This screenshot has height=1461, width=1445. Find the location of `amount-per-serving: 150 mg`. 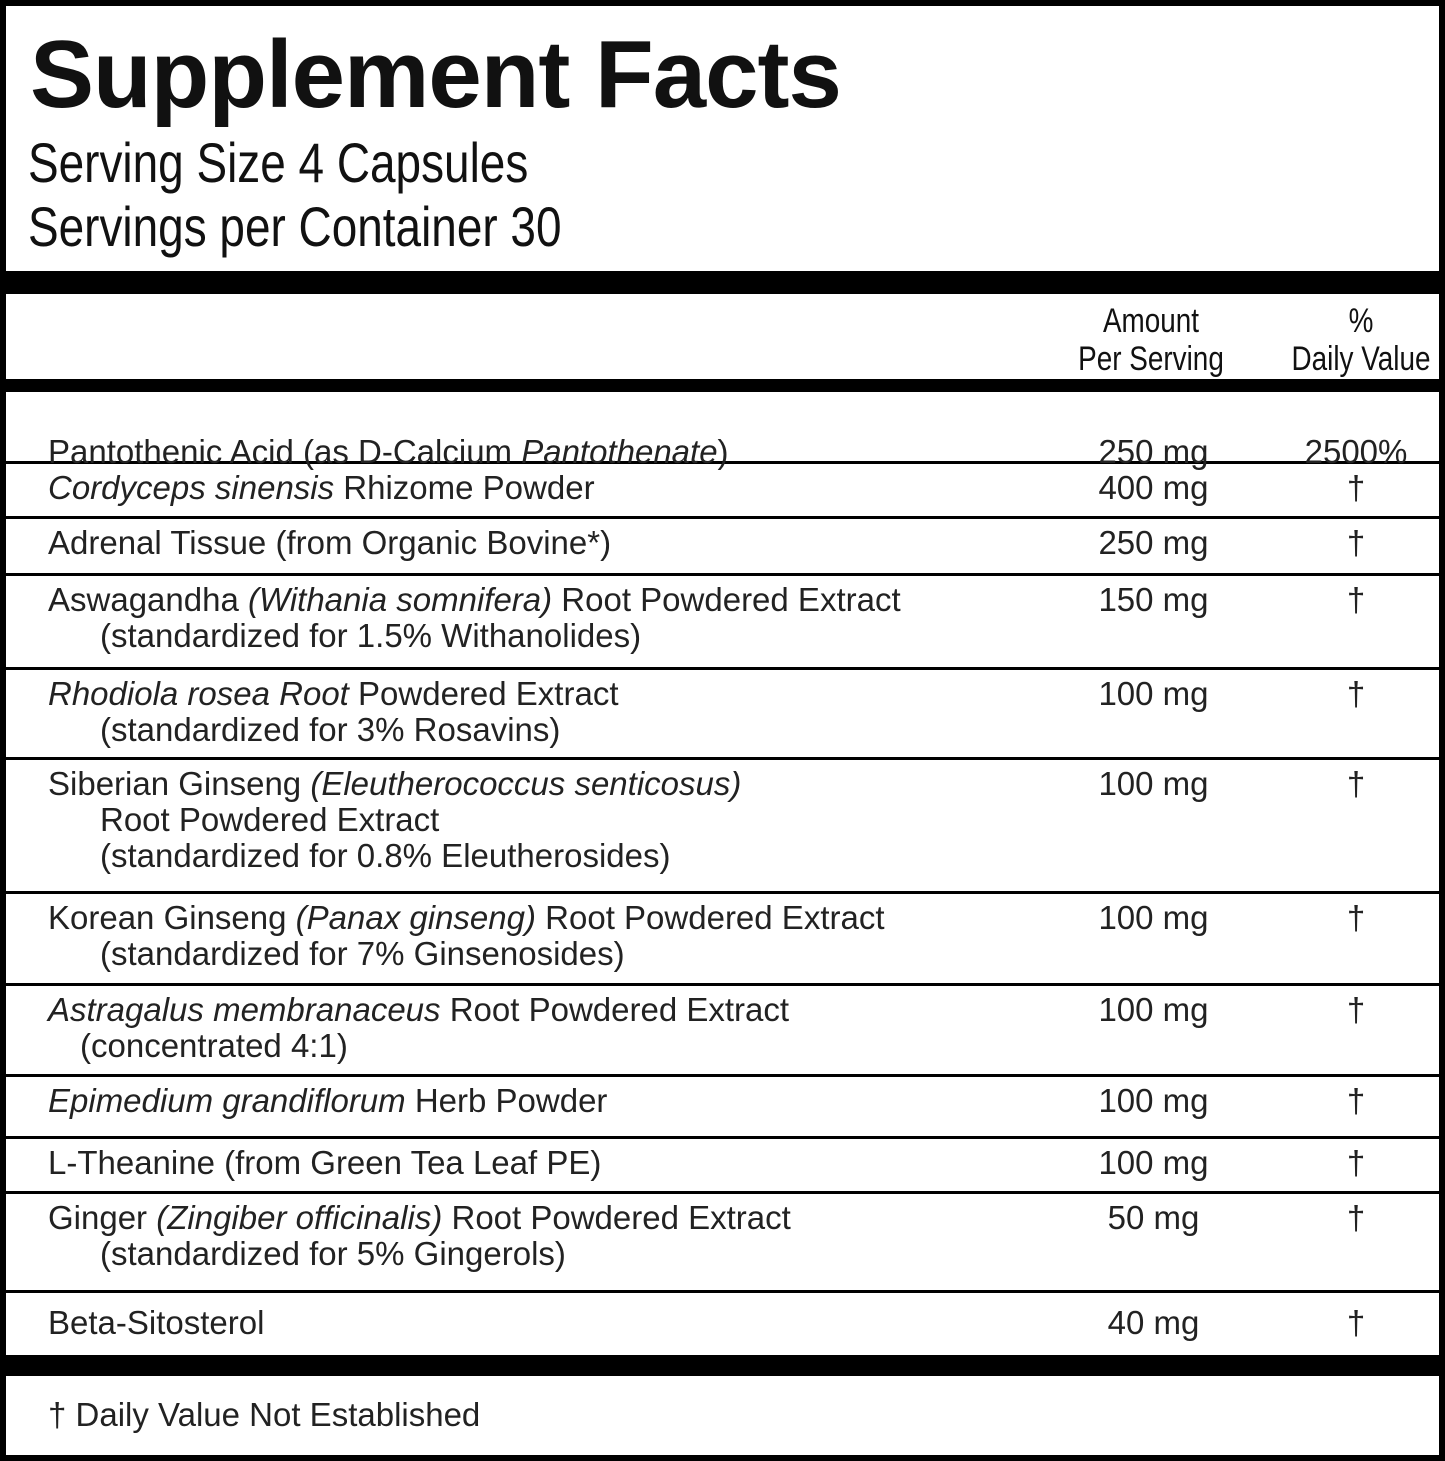

amount-per-serving: 150 mg is located at coordinates (1153, 599).